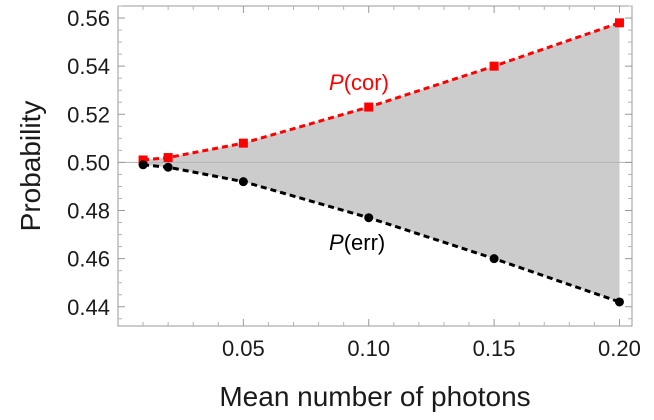 The height and width of the screenshot is (420, 654). I want to click on annotation-p-err: P(err), so click(357, 242).